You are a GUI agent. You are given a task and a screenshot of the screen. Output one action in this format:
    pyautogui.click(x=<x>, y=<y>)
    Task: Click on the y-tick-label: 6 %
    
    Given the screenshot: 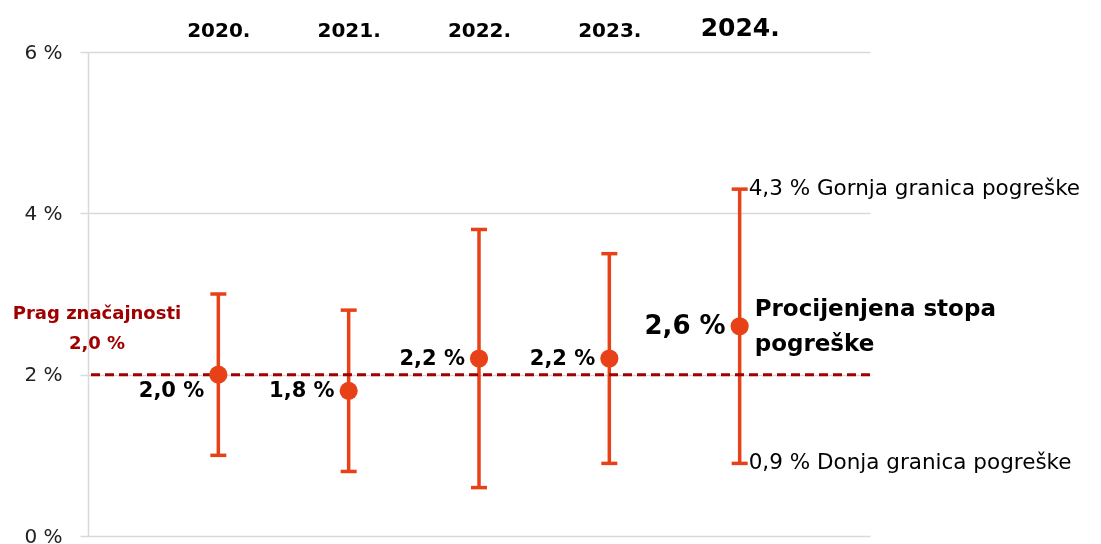 What is the action you would take?
    pyautogui.click(x=43, y=51)
    